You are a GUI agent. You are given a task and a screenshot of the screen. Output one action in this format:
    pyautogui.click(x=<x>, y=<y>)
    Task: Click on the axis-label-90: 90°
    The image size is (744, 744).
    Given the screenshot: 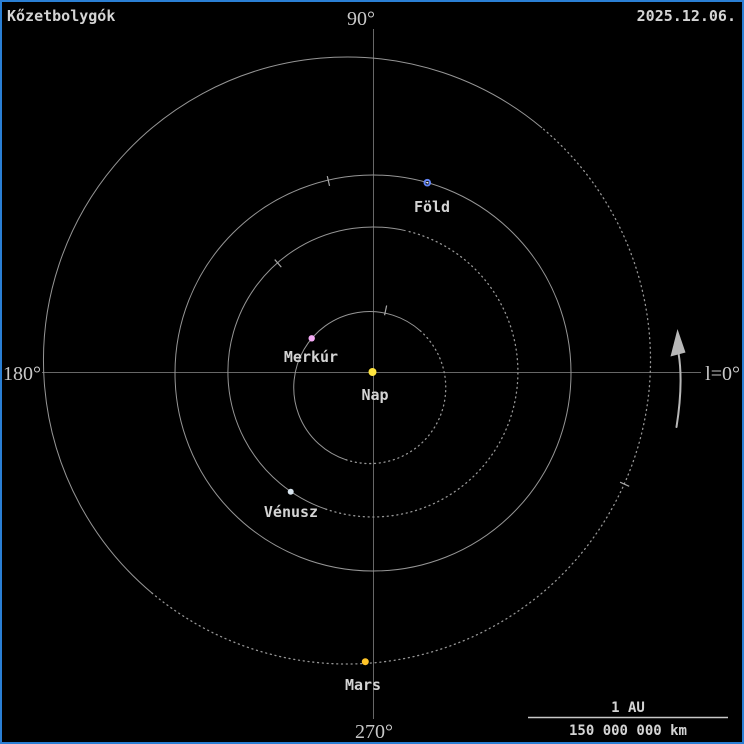 What is the action you would take?
    pyautogui.click(x=361, y=19)
    